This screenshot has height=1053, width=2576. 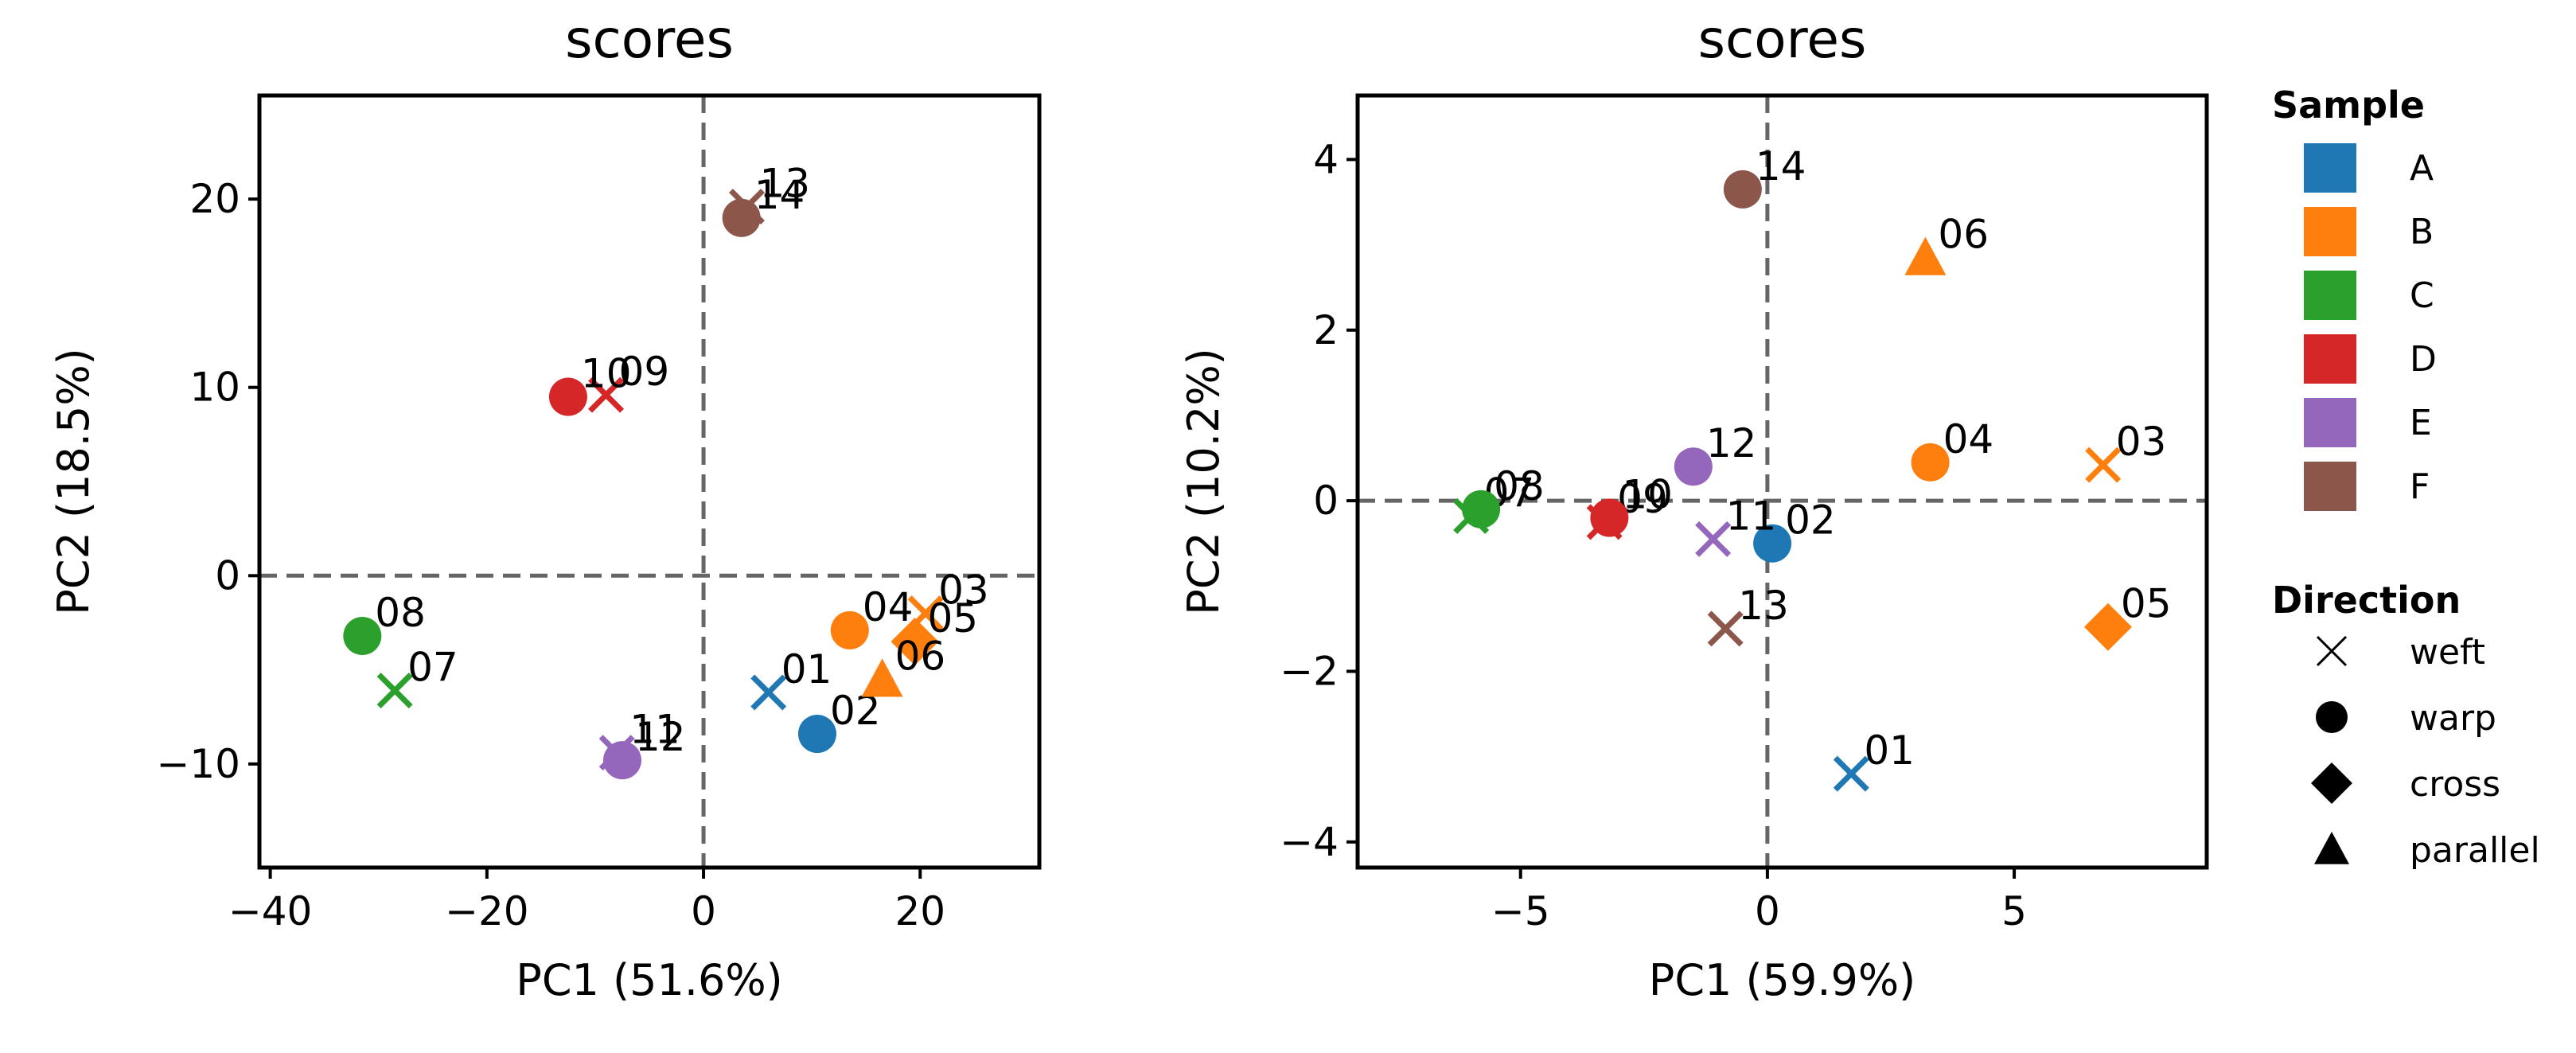 I want to click on x-tick-label: −20, so click(x=487, y=911).